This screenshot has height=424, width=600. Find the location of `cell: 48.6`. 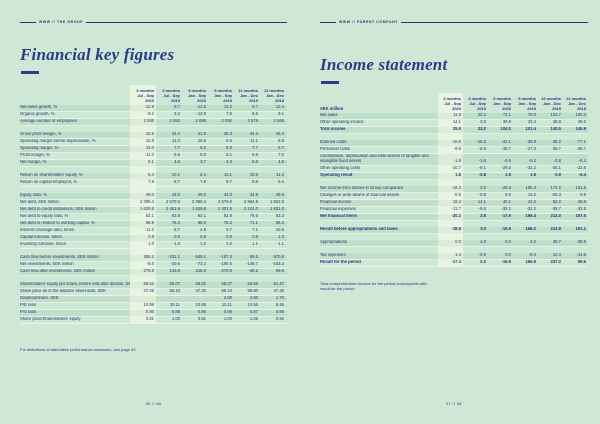

cell: 48.6 is located at coordinates (279, 195).